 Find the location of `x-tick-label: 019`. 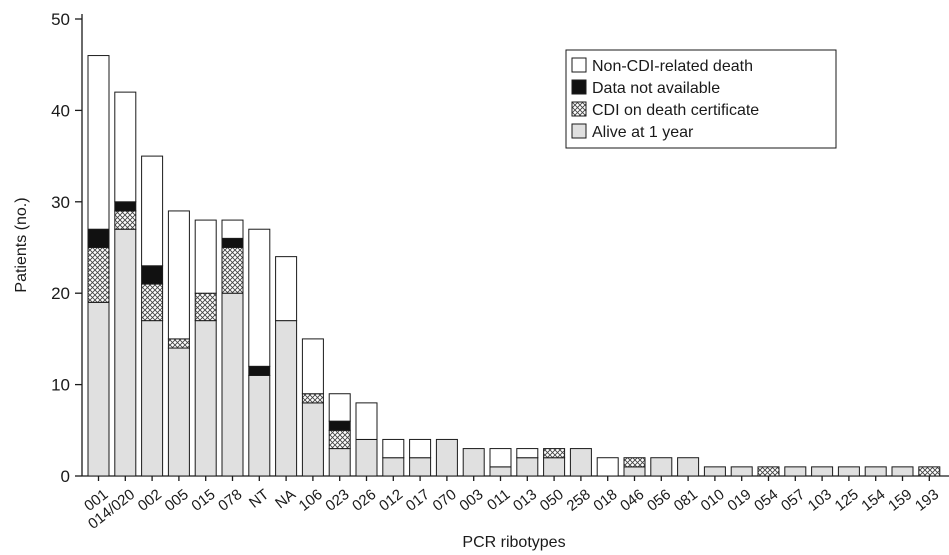

x-tick-label: 019 is located at coordinates (739, 500).